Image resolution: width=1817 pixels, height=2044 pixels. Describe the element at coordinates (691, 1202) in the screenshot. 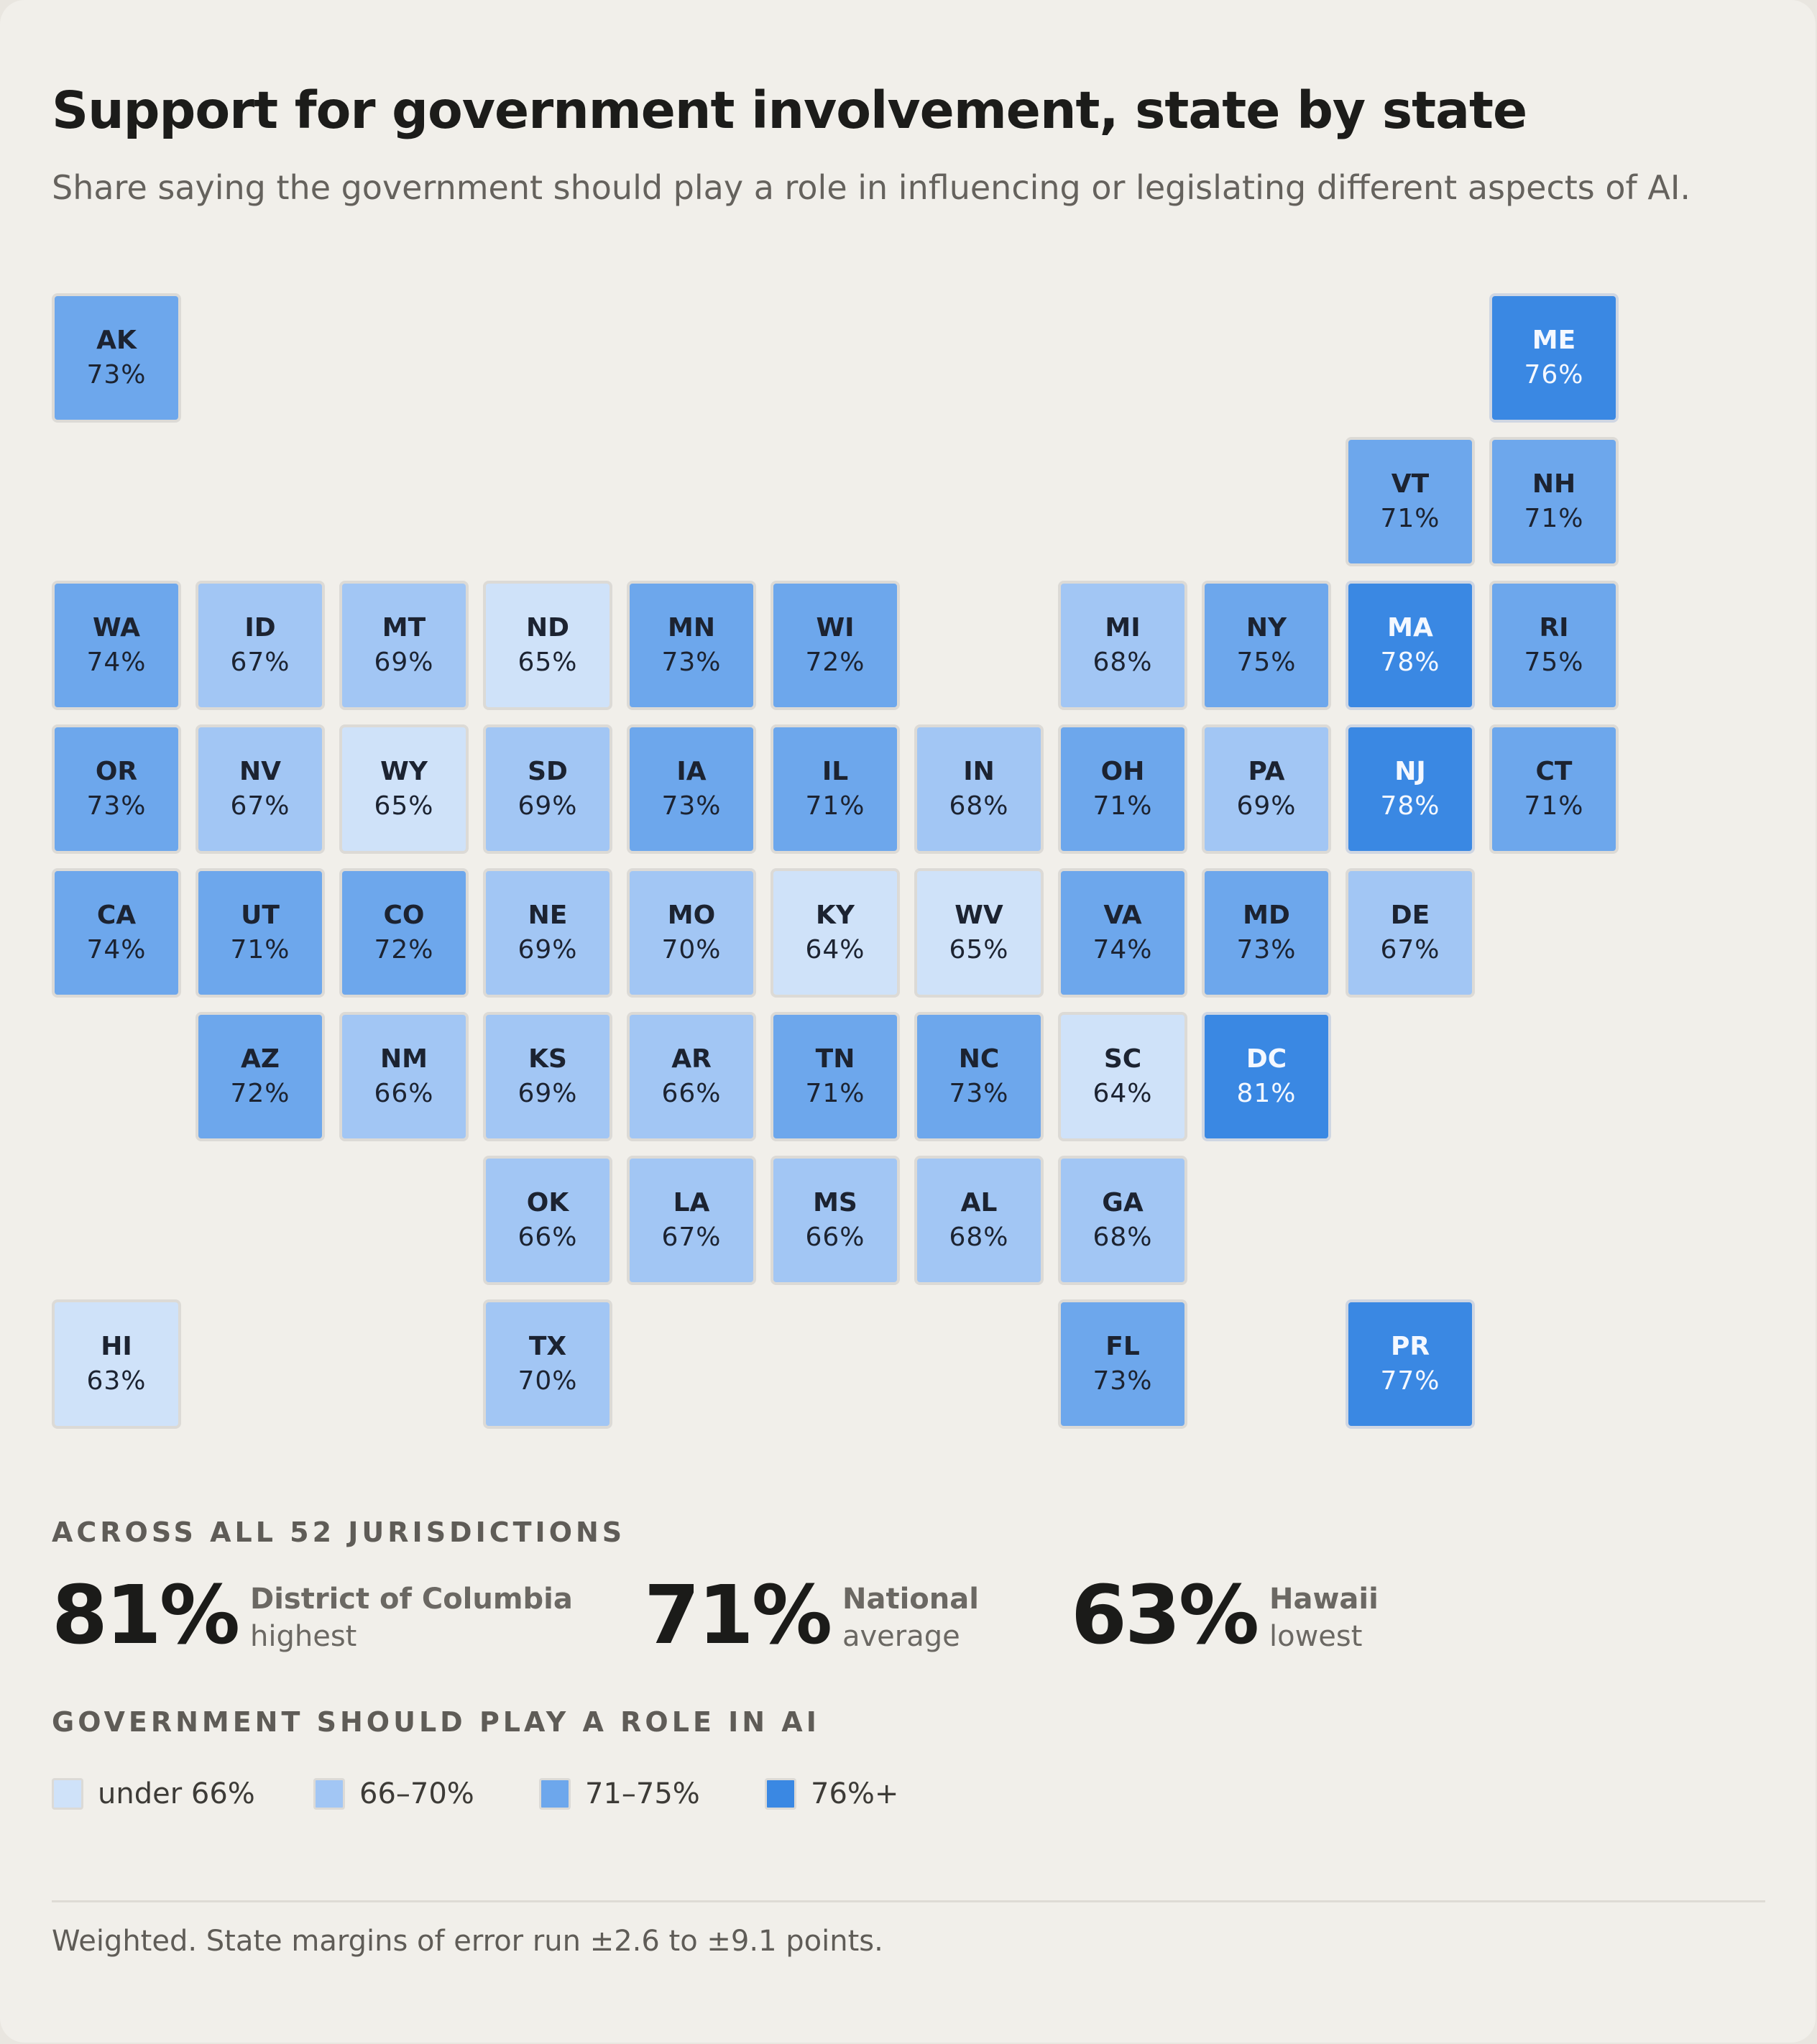

I see `state-abbr: LA` at that location.